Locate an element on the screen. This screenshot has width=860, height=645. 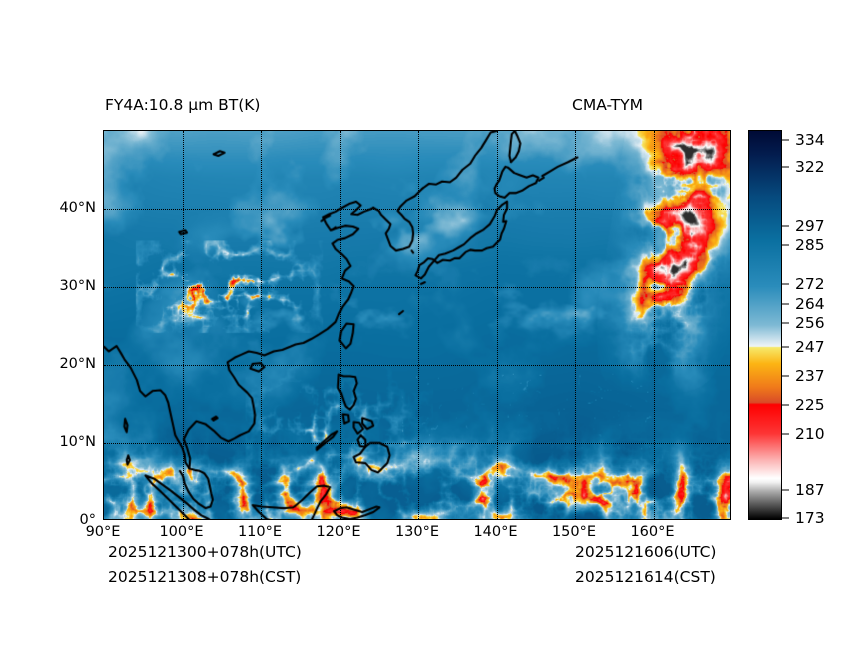
colorbar-gradient is located at coordinates (765, 325).